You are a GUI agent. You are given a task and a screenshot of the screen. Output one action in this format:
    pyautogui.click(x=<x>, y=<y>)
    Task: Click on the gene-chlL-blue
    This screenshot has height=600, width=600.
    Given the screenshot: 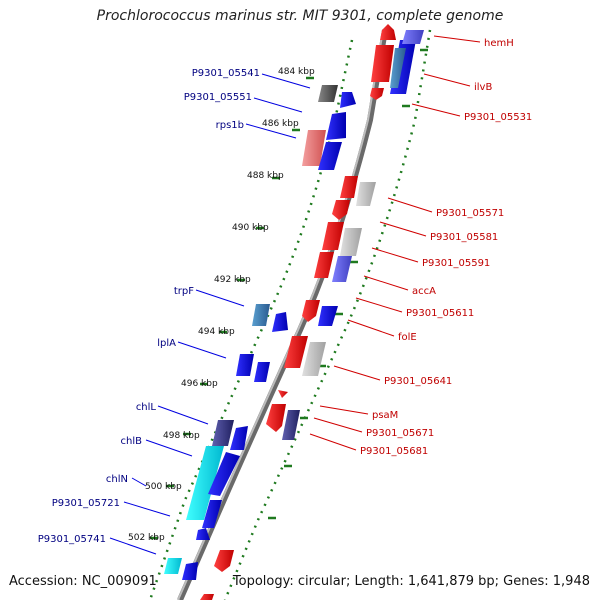 What is the action you would take?
    pyautogui.click(x=239, y=438)
    